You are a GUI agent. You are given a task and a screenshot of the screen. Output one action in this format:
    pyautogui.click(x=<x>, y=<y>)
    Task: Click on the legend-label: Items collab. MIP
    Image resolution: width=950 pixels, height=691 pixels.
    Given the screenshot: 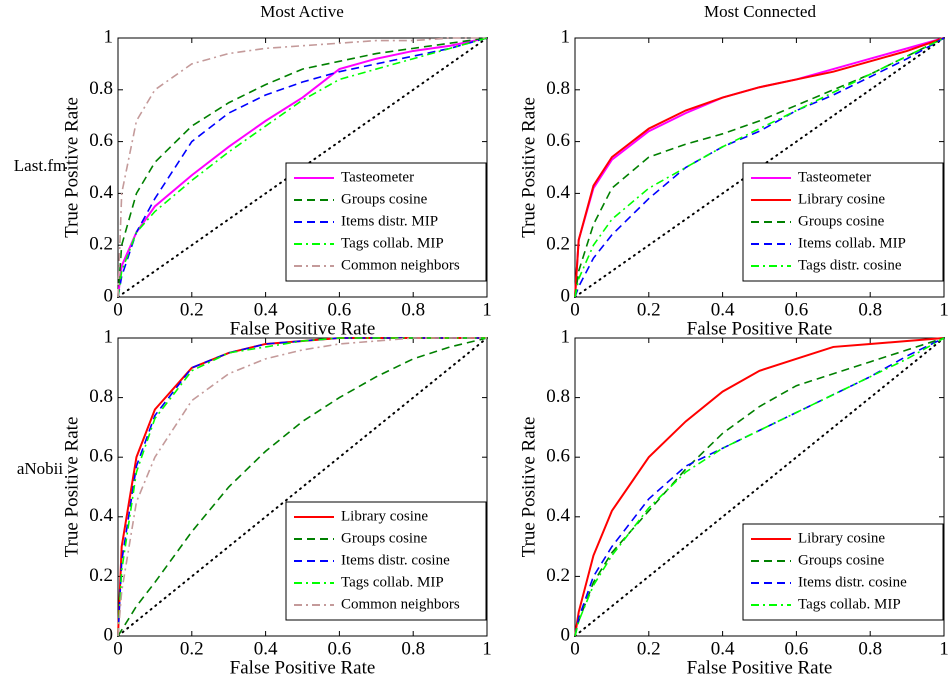 What is the action you would take?
    pyautogui.click(x=852, y=243)
    